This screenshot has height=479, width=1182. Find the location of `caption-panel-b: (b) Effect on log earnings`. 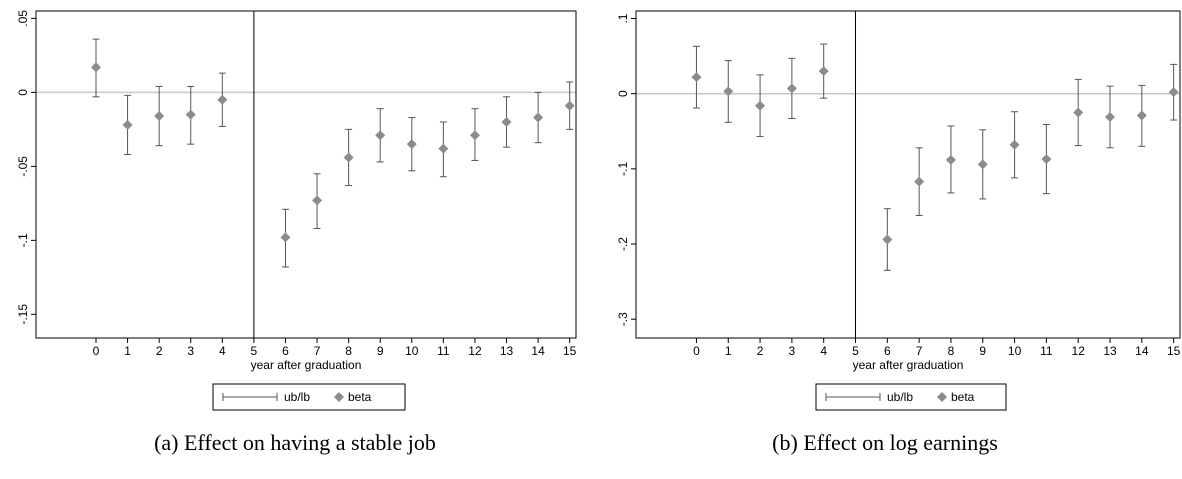

caption-panel-b: (b) Effect on log earnings is located at coordinates (885, 442).